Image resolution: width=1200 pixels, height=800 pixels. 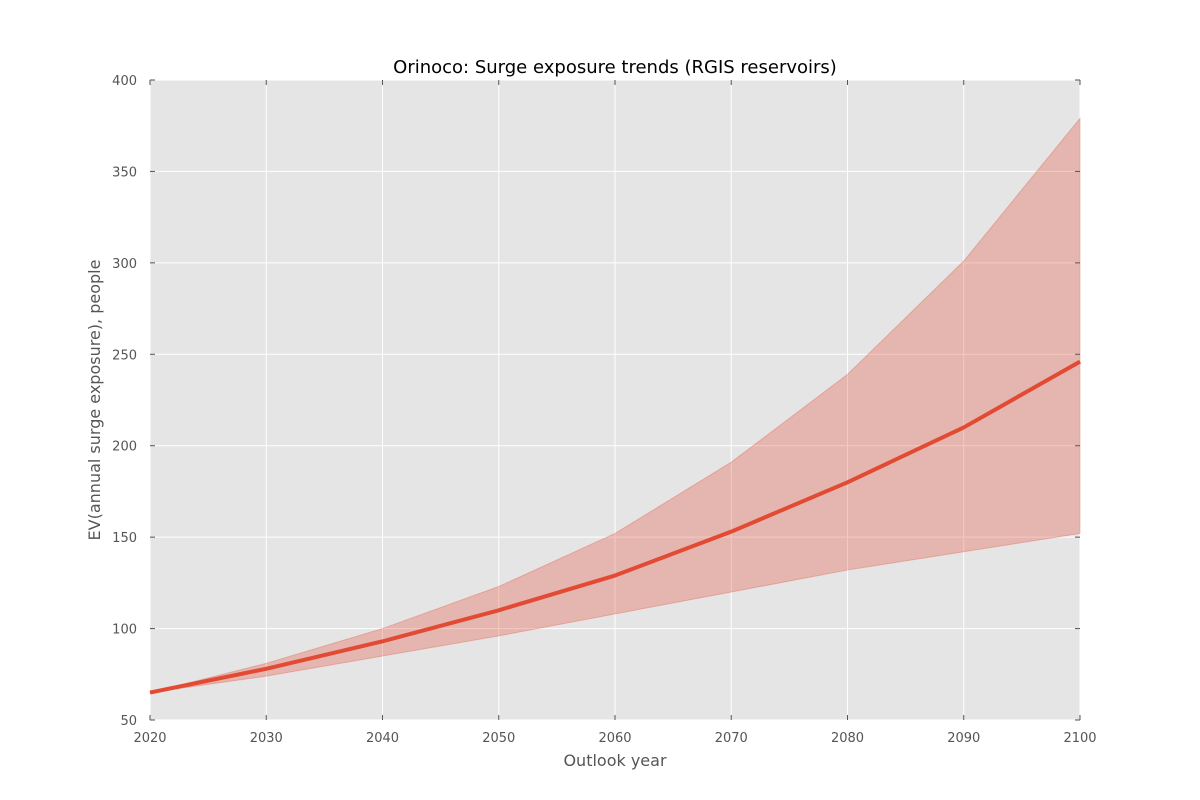 What do you see at coordinates (124, 630) in the screenshot?
I see `y-tick-label: 100` at bounding box center [124, 630].